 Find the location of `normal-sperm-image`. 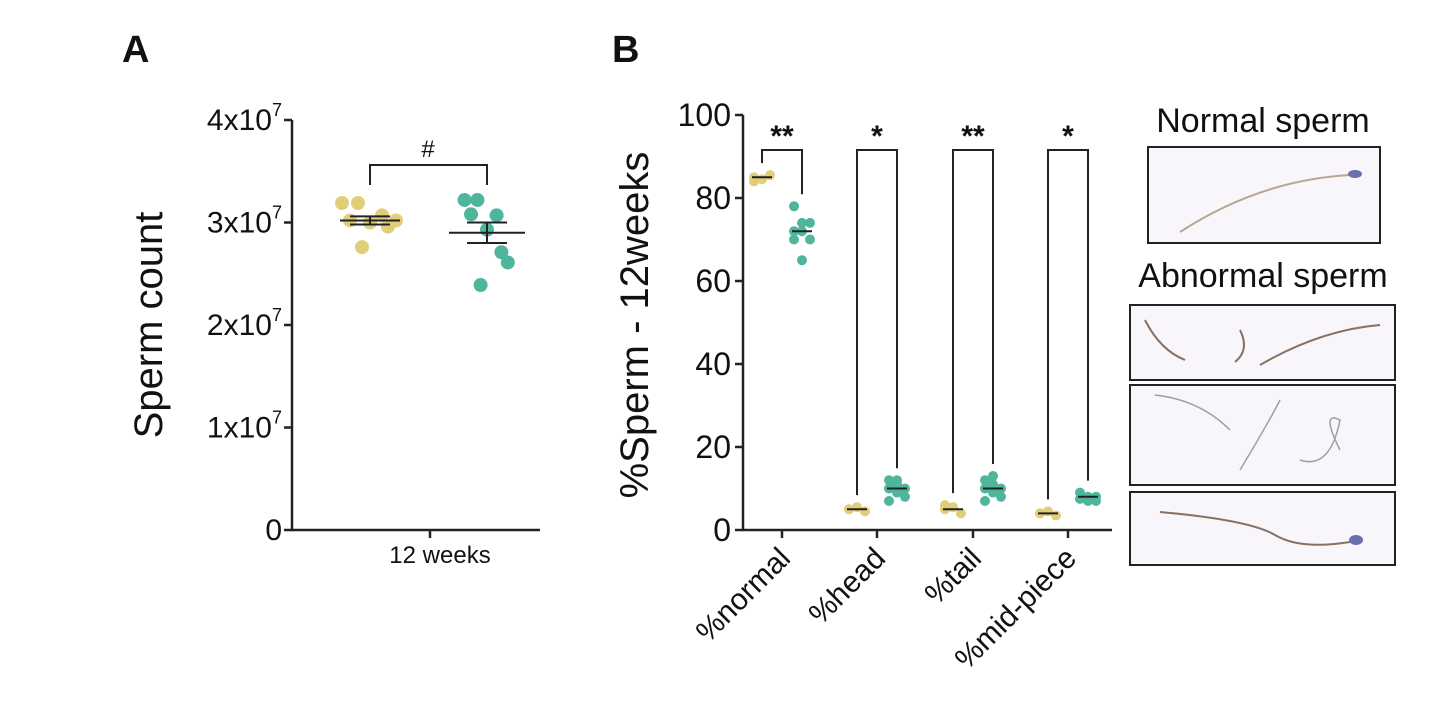

normal-sperm-image is located at coordinates (1264, 195).